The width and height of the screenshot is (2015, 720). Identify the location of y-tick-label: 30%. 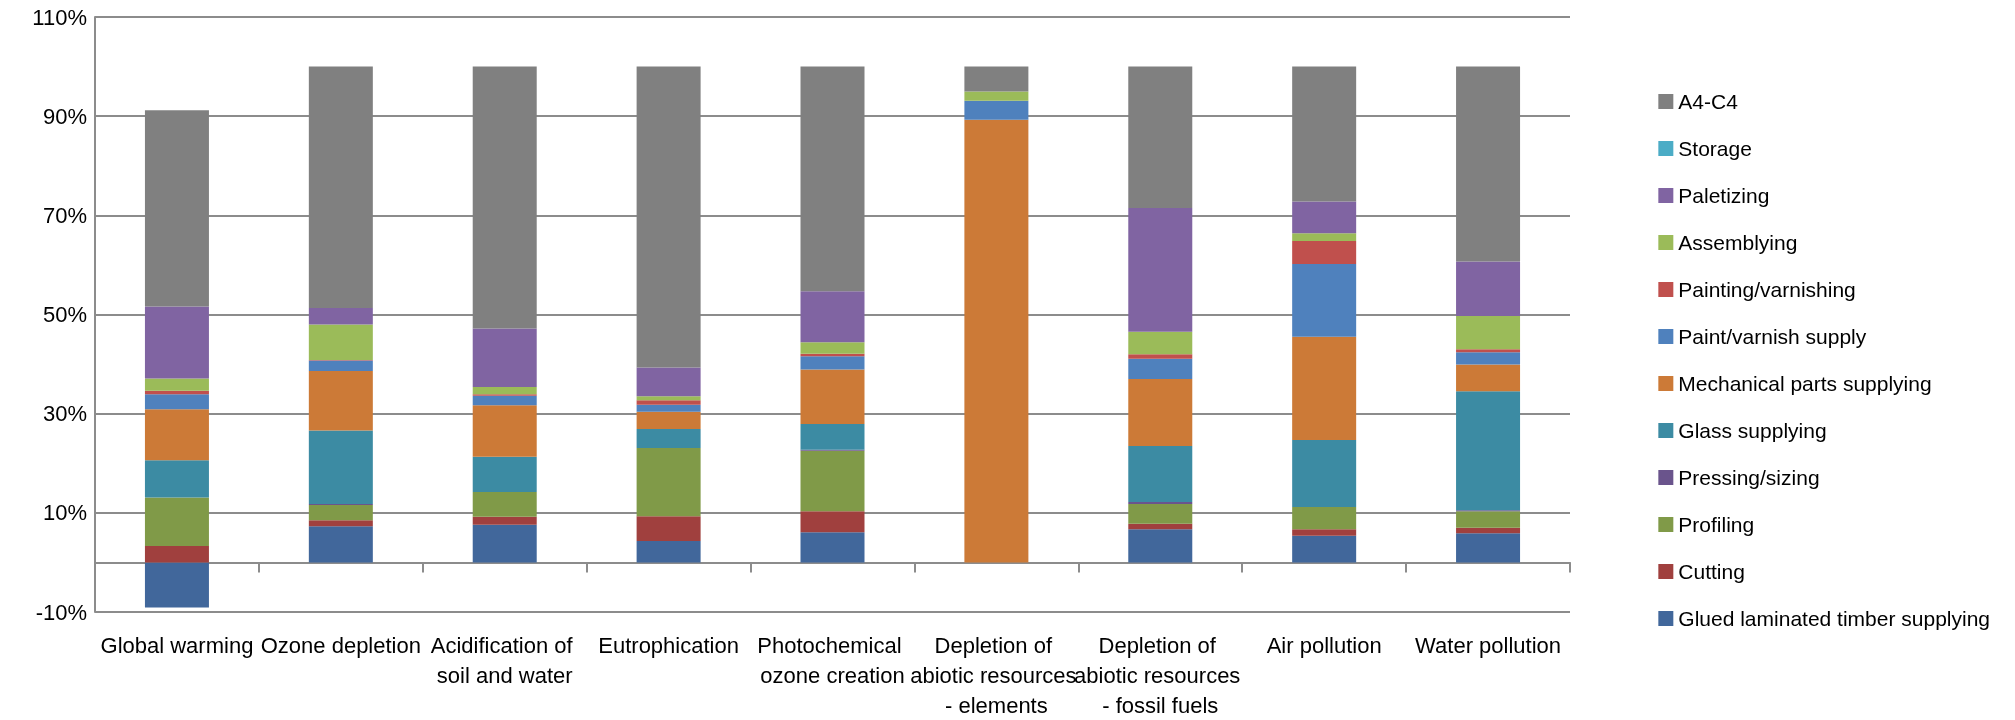
(64, 414).